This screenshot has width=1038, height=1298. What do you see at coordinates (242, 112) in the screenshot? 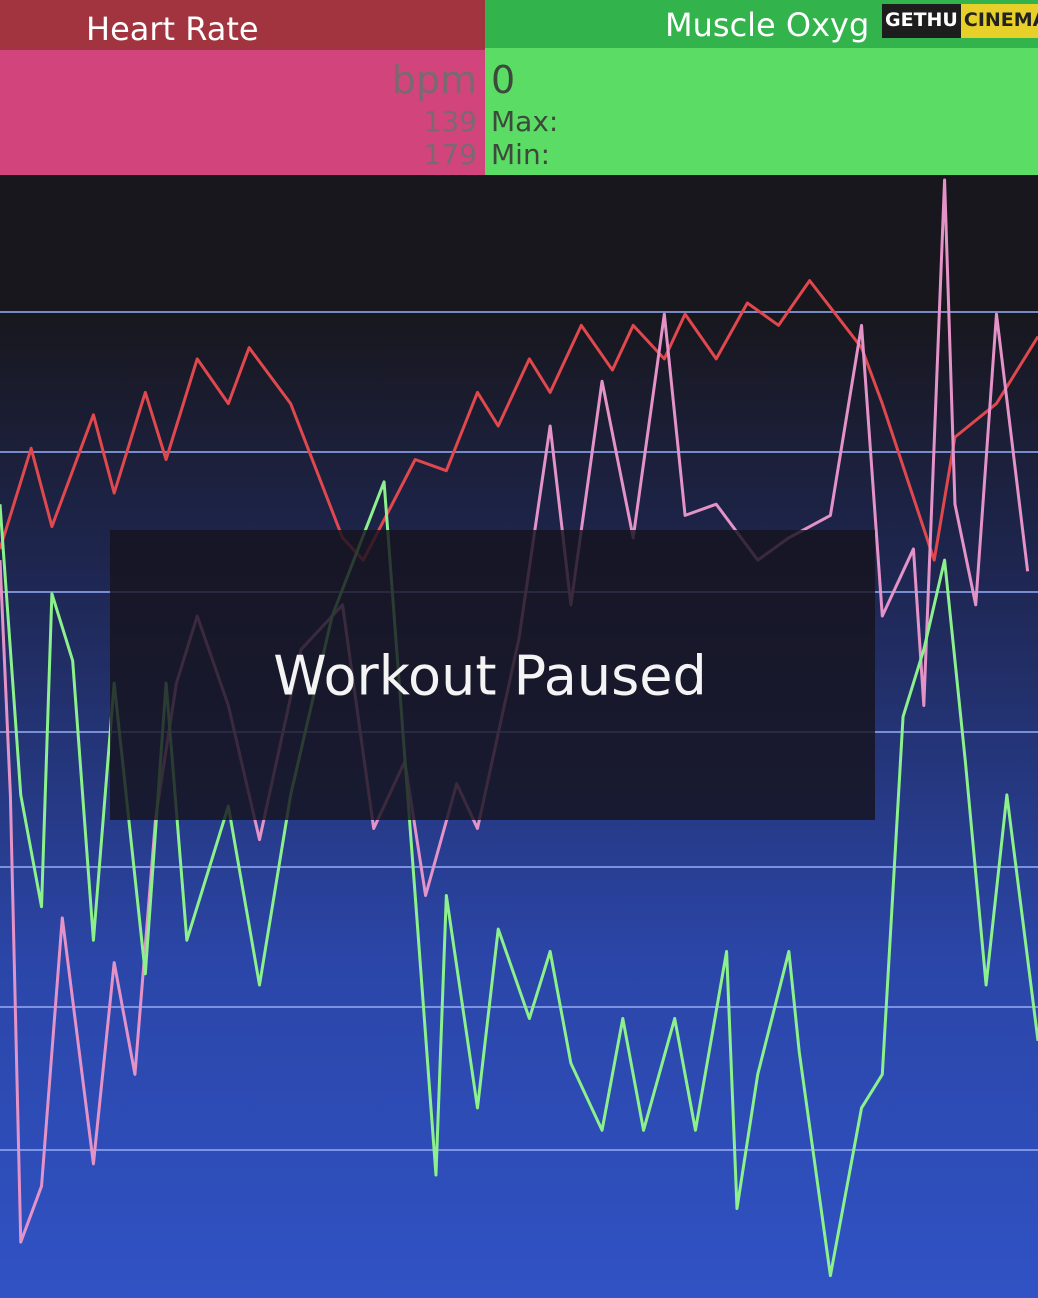
I see `heart-panel: bpm 139 179` at bounding box center [242, 112].